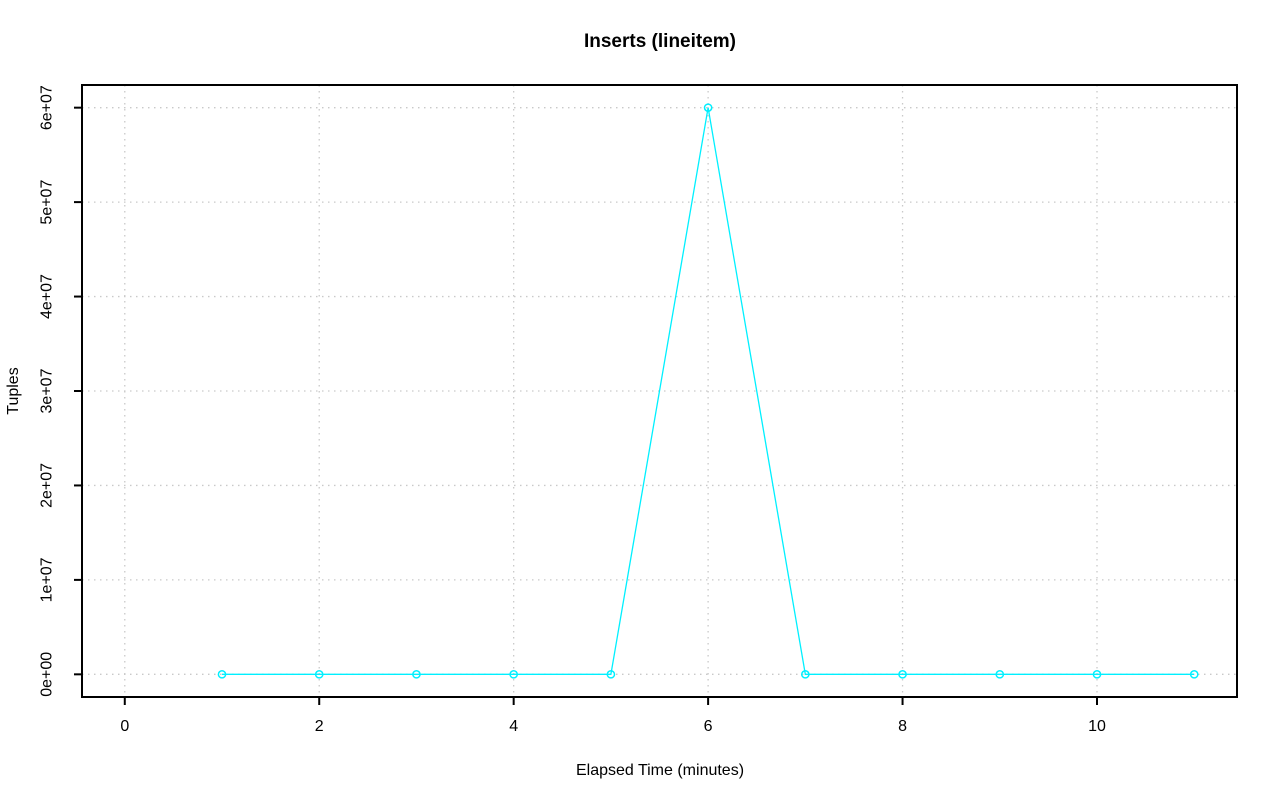 The height and width of the screenshot is (801, 1280). I want to click on y-tick-label: 2e+07, so click(47, 485).